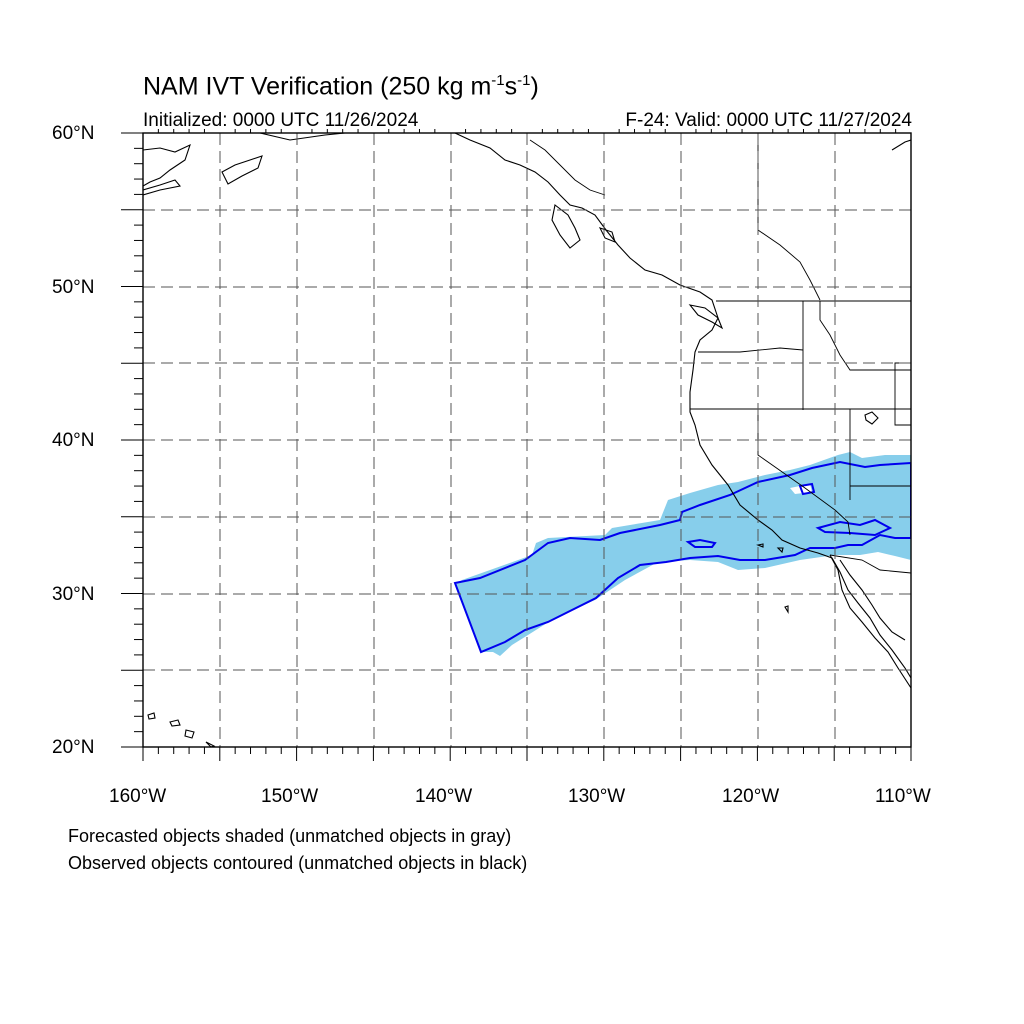 This screenshot has height=1024, width=1024. What do you see at coordinates (73, 287) in the screenshot?
I see `lat-label-50n: 50°N` at bounding box center [73, 287].